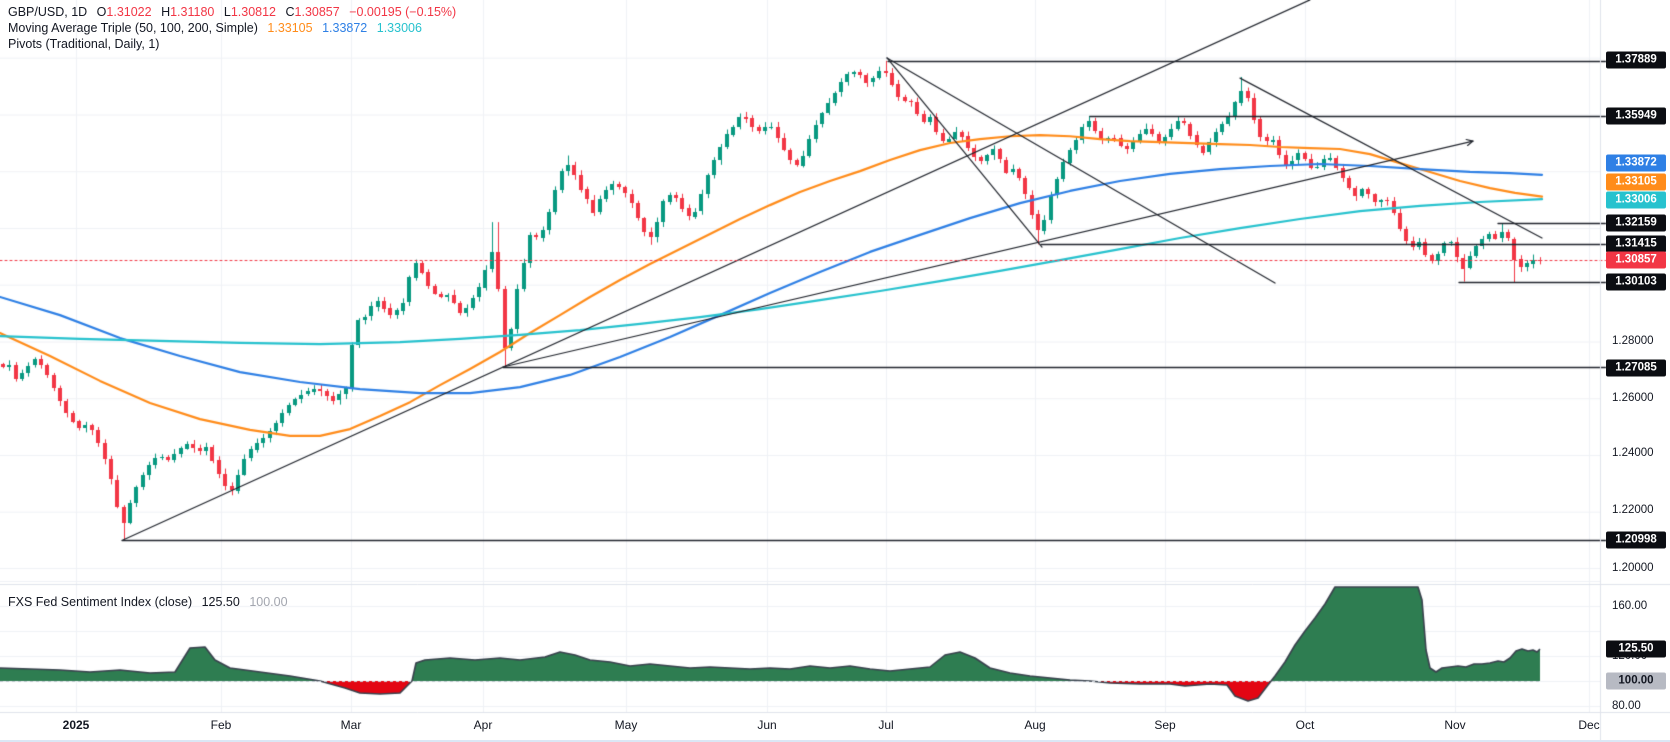 This screenshot has height=742, width=1670. Describe the element at coordinates (1636, 540) in the screenshot. I see `price-badge: 1.20998` at that location.